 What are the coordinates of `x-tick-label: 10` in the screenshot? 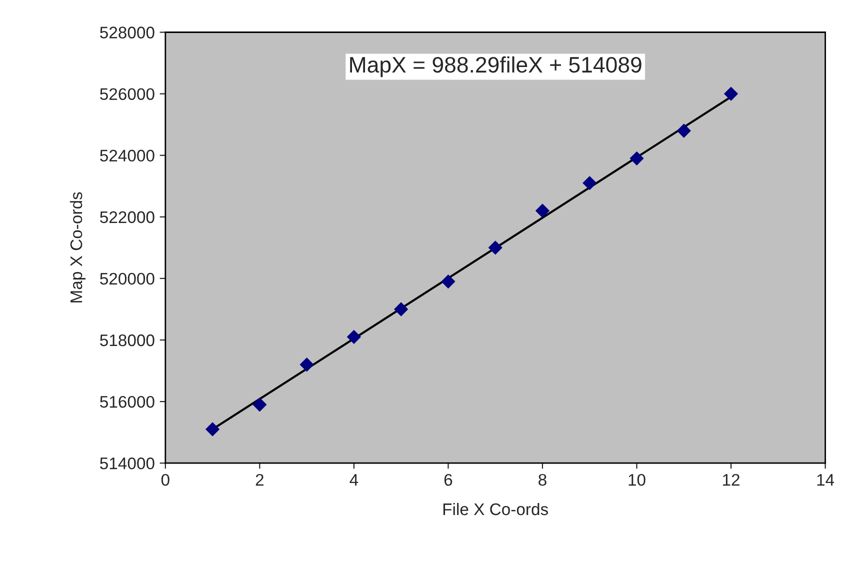 It's located at (637, 480).